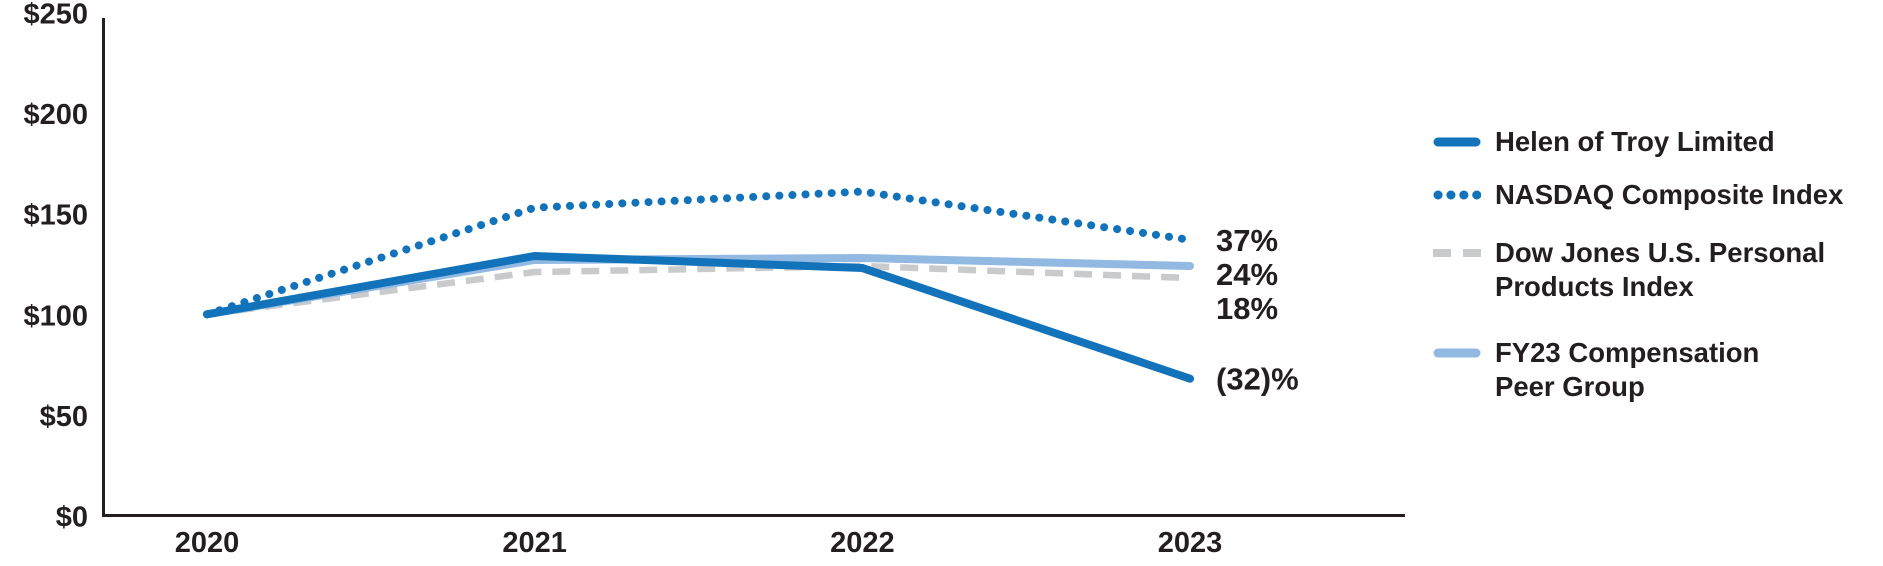 The image size is (1883, 566). I want to click on series-end-label: 37%, so click(1247, 240).